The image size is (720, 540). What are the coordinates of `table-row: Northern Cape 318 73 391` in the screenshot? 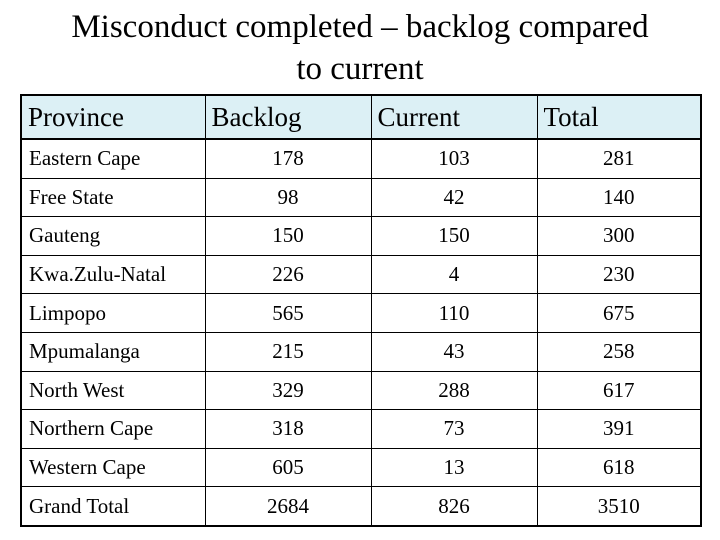 It's located at (361, 429).